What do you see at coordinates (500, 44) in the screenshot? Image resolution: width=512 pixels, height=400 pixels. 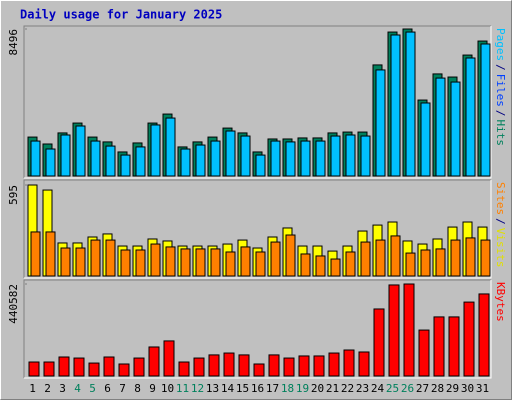 I see `panel-label-part: Pages` at bounding box center [500, 44].